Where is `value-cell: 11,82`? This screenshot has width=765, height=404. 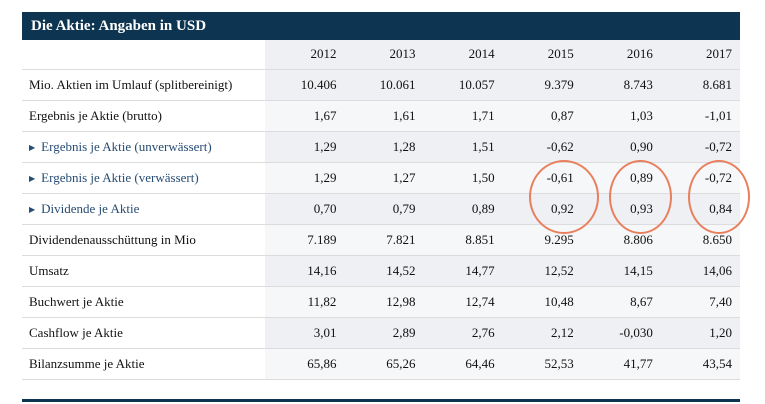
value-cell: 11,82 is located at coordinates (305, 302).